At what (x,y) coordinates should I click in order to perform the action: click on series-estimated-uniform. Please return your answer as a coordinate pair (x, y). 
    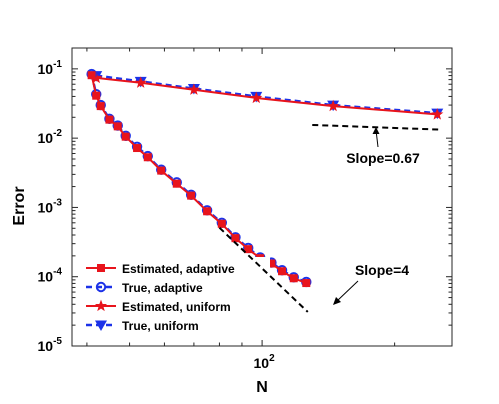
    Looking at the image, I should click on (267, 95).